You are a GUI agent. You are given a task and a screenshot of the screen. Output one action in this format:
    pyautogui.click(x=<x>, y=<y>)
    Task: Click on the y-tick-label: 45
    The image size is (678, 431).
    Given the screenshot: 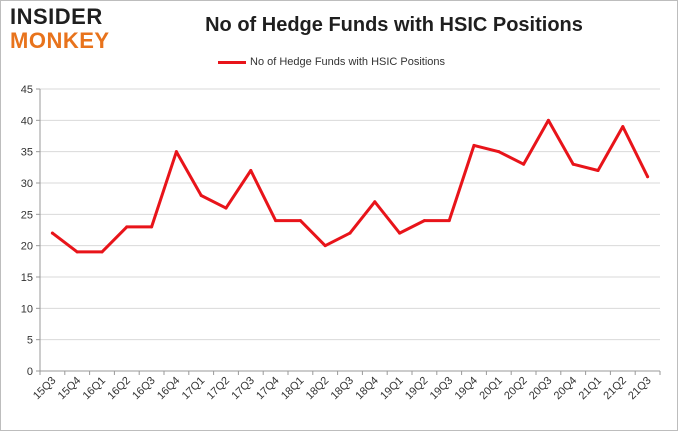 What is the action you would take?
    pyautogui.click(x=27, y=90)
    